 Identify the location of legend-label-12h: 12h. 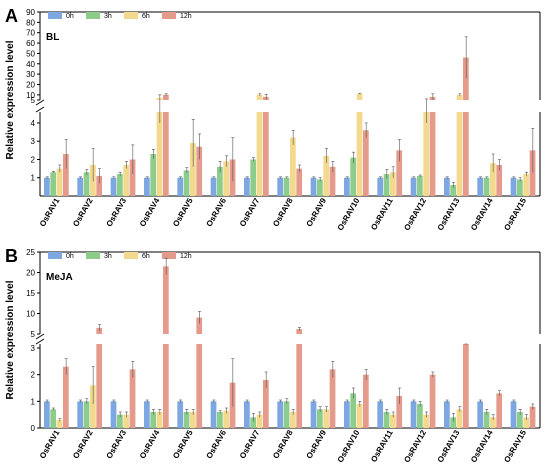
(186, 256).